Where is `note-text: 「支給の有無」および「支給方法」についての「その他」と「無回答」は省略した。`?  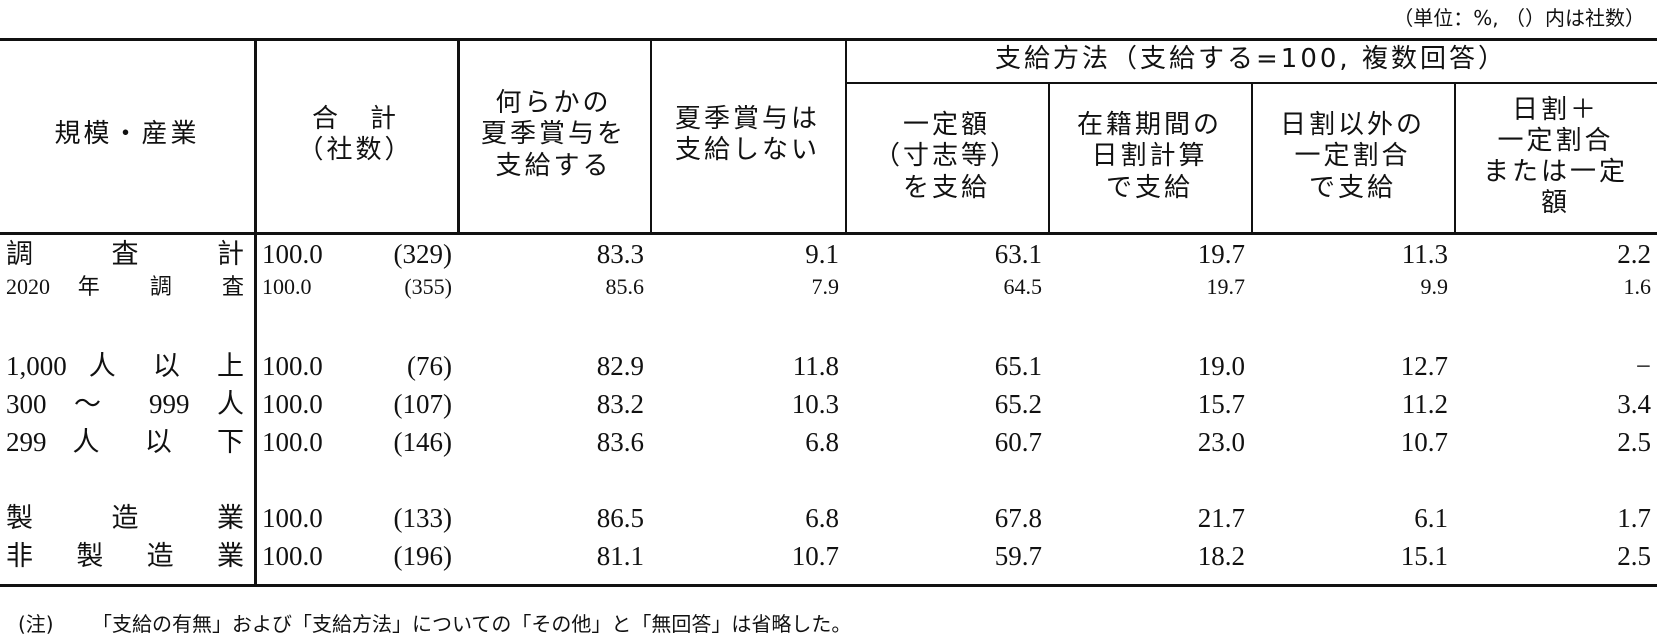 note-text: 「支給の有無」および「支給方法」についての「その他」と「無回答」は省略した。 is located at coordinates (472, 624).